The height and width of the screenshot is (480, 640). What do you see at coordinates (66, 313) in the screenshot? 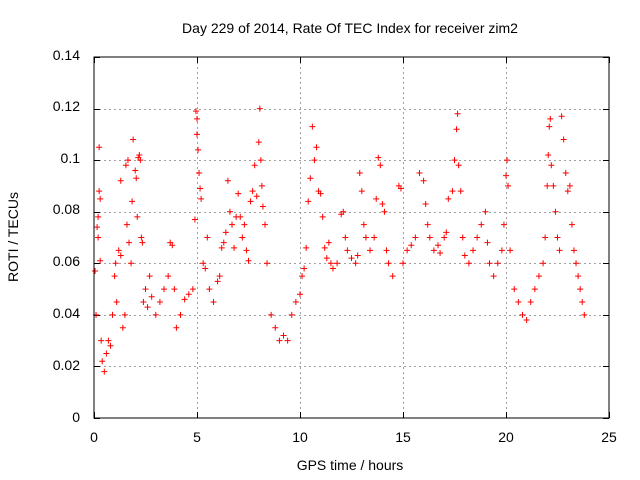
I see `y-tick-label: 0.04` at bounding box center [66, 313].